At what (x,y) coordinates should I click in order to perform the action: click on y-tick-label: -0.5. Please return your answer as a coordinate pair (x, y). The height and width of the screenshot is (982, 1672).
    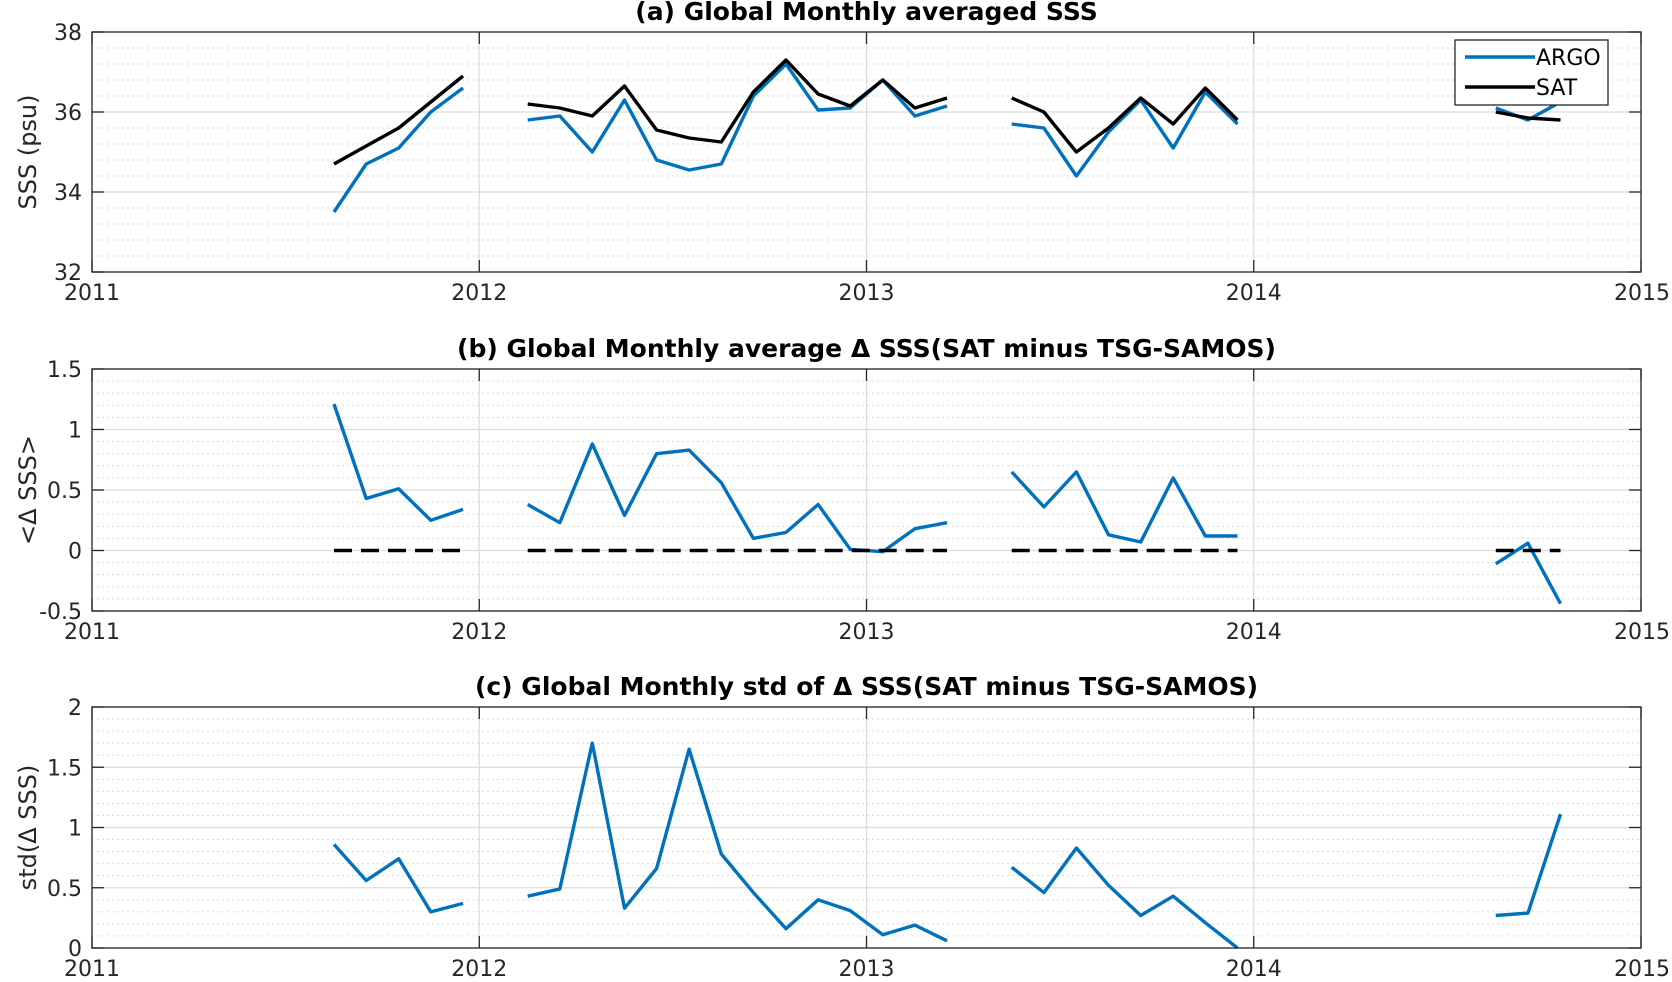
    Looking at the image, I should click on (60, 612).